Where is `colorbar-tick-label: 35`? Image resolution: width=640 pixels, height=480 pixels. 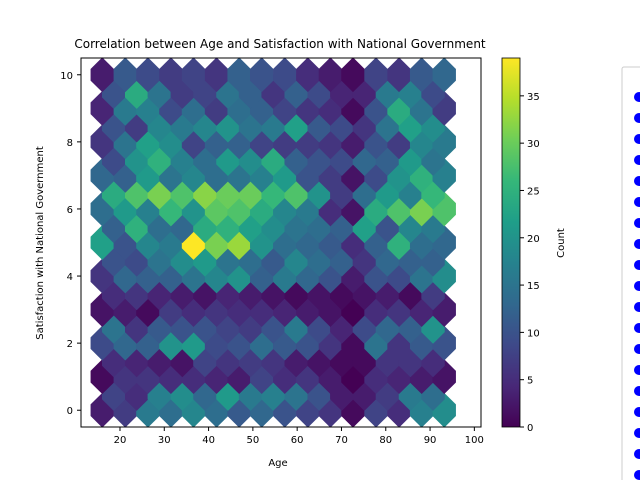
colorbar-tick-label: 35 is located at coordinates (533, 97).